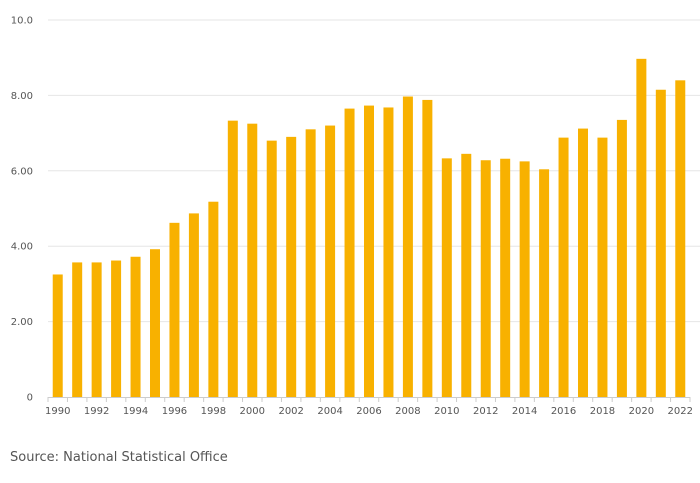 The width and height of the screenshot is (700, 483). What do you see at coordinates (544, 283) in the screenshot?
I see `bar-2015` at bounding box center [544, 283].